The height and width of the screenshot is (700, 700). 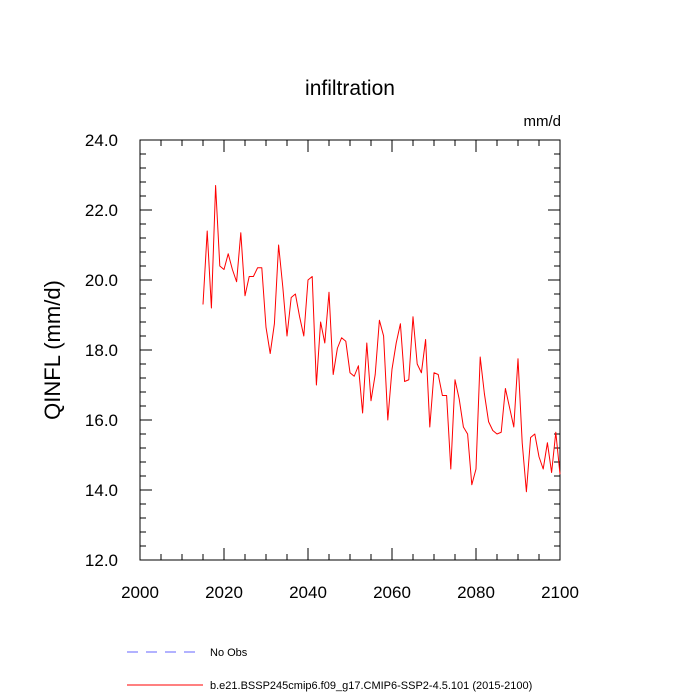 What do you see at coordinates (543, 121) in the screenshot?
I see `units-label: mm/d` at bounding box center [543, 121].